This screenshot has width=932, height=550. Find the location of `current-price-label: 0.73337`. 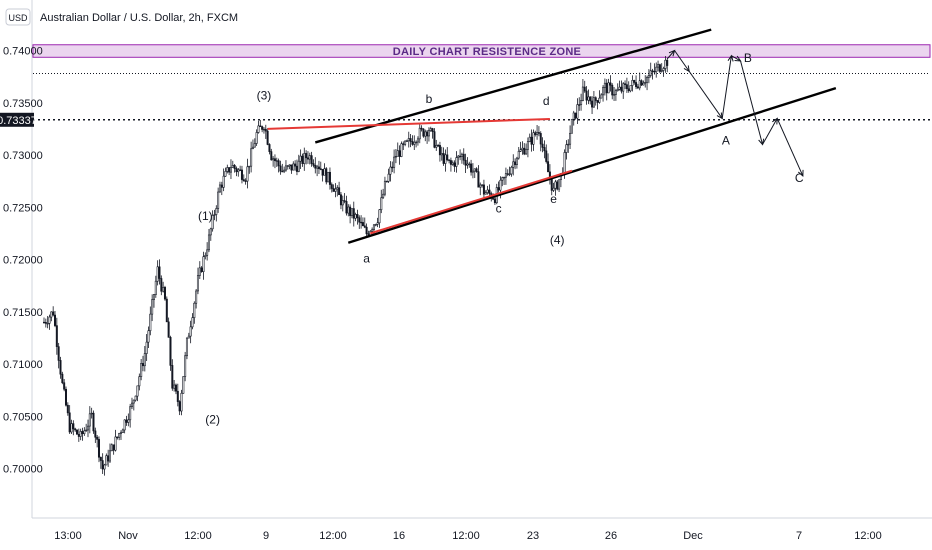

current-price-label: 0.73337 is located at coordinates (18, 121).